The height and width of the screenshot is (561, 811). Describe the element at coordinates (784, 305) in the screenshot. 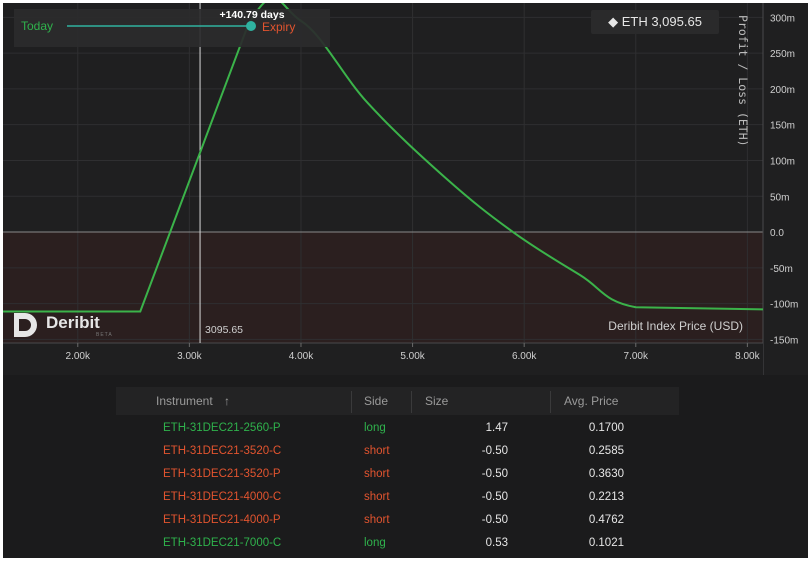

I see `y-tick-label: -100m` at that location.